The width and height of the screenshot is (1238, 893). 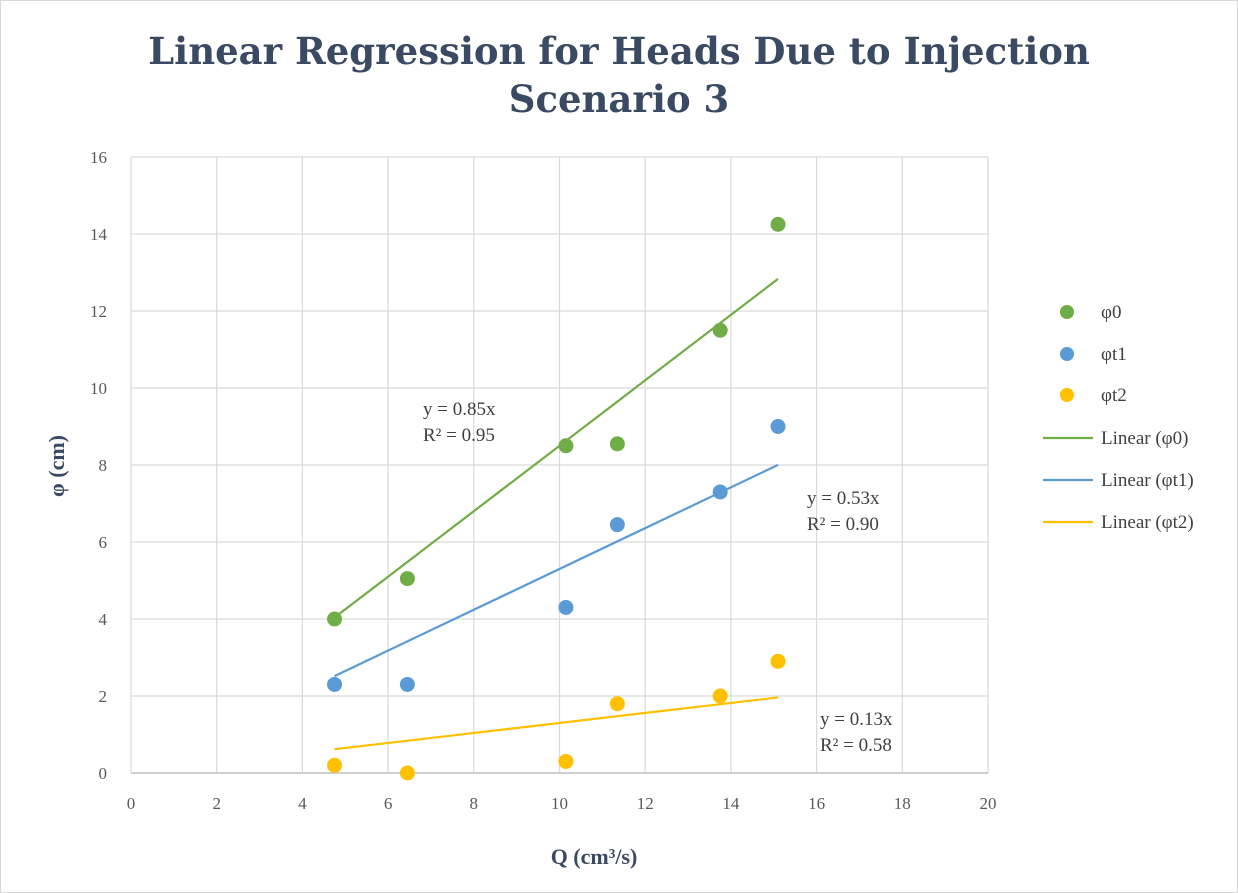 I want to click on y-axis-title: φ (cm), so click(x=56, y=466).